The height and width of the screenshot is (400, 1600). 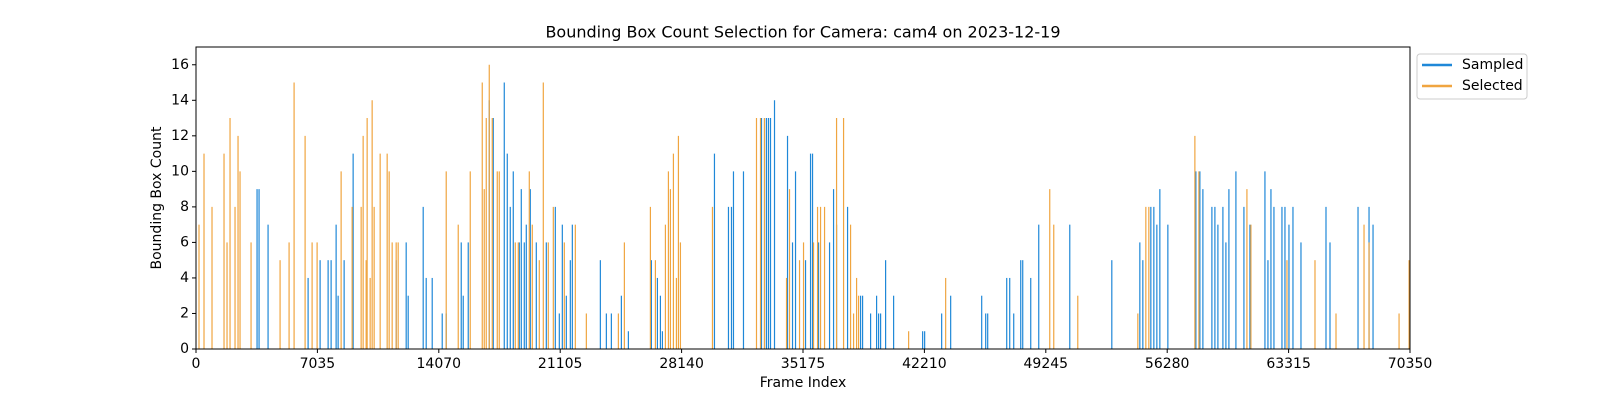 I want to click on y-tick-label: 6, so click(x=184, y=242).